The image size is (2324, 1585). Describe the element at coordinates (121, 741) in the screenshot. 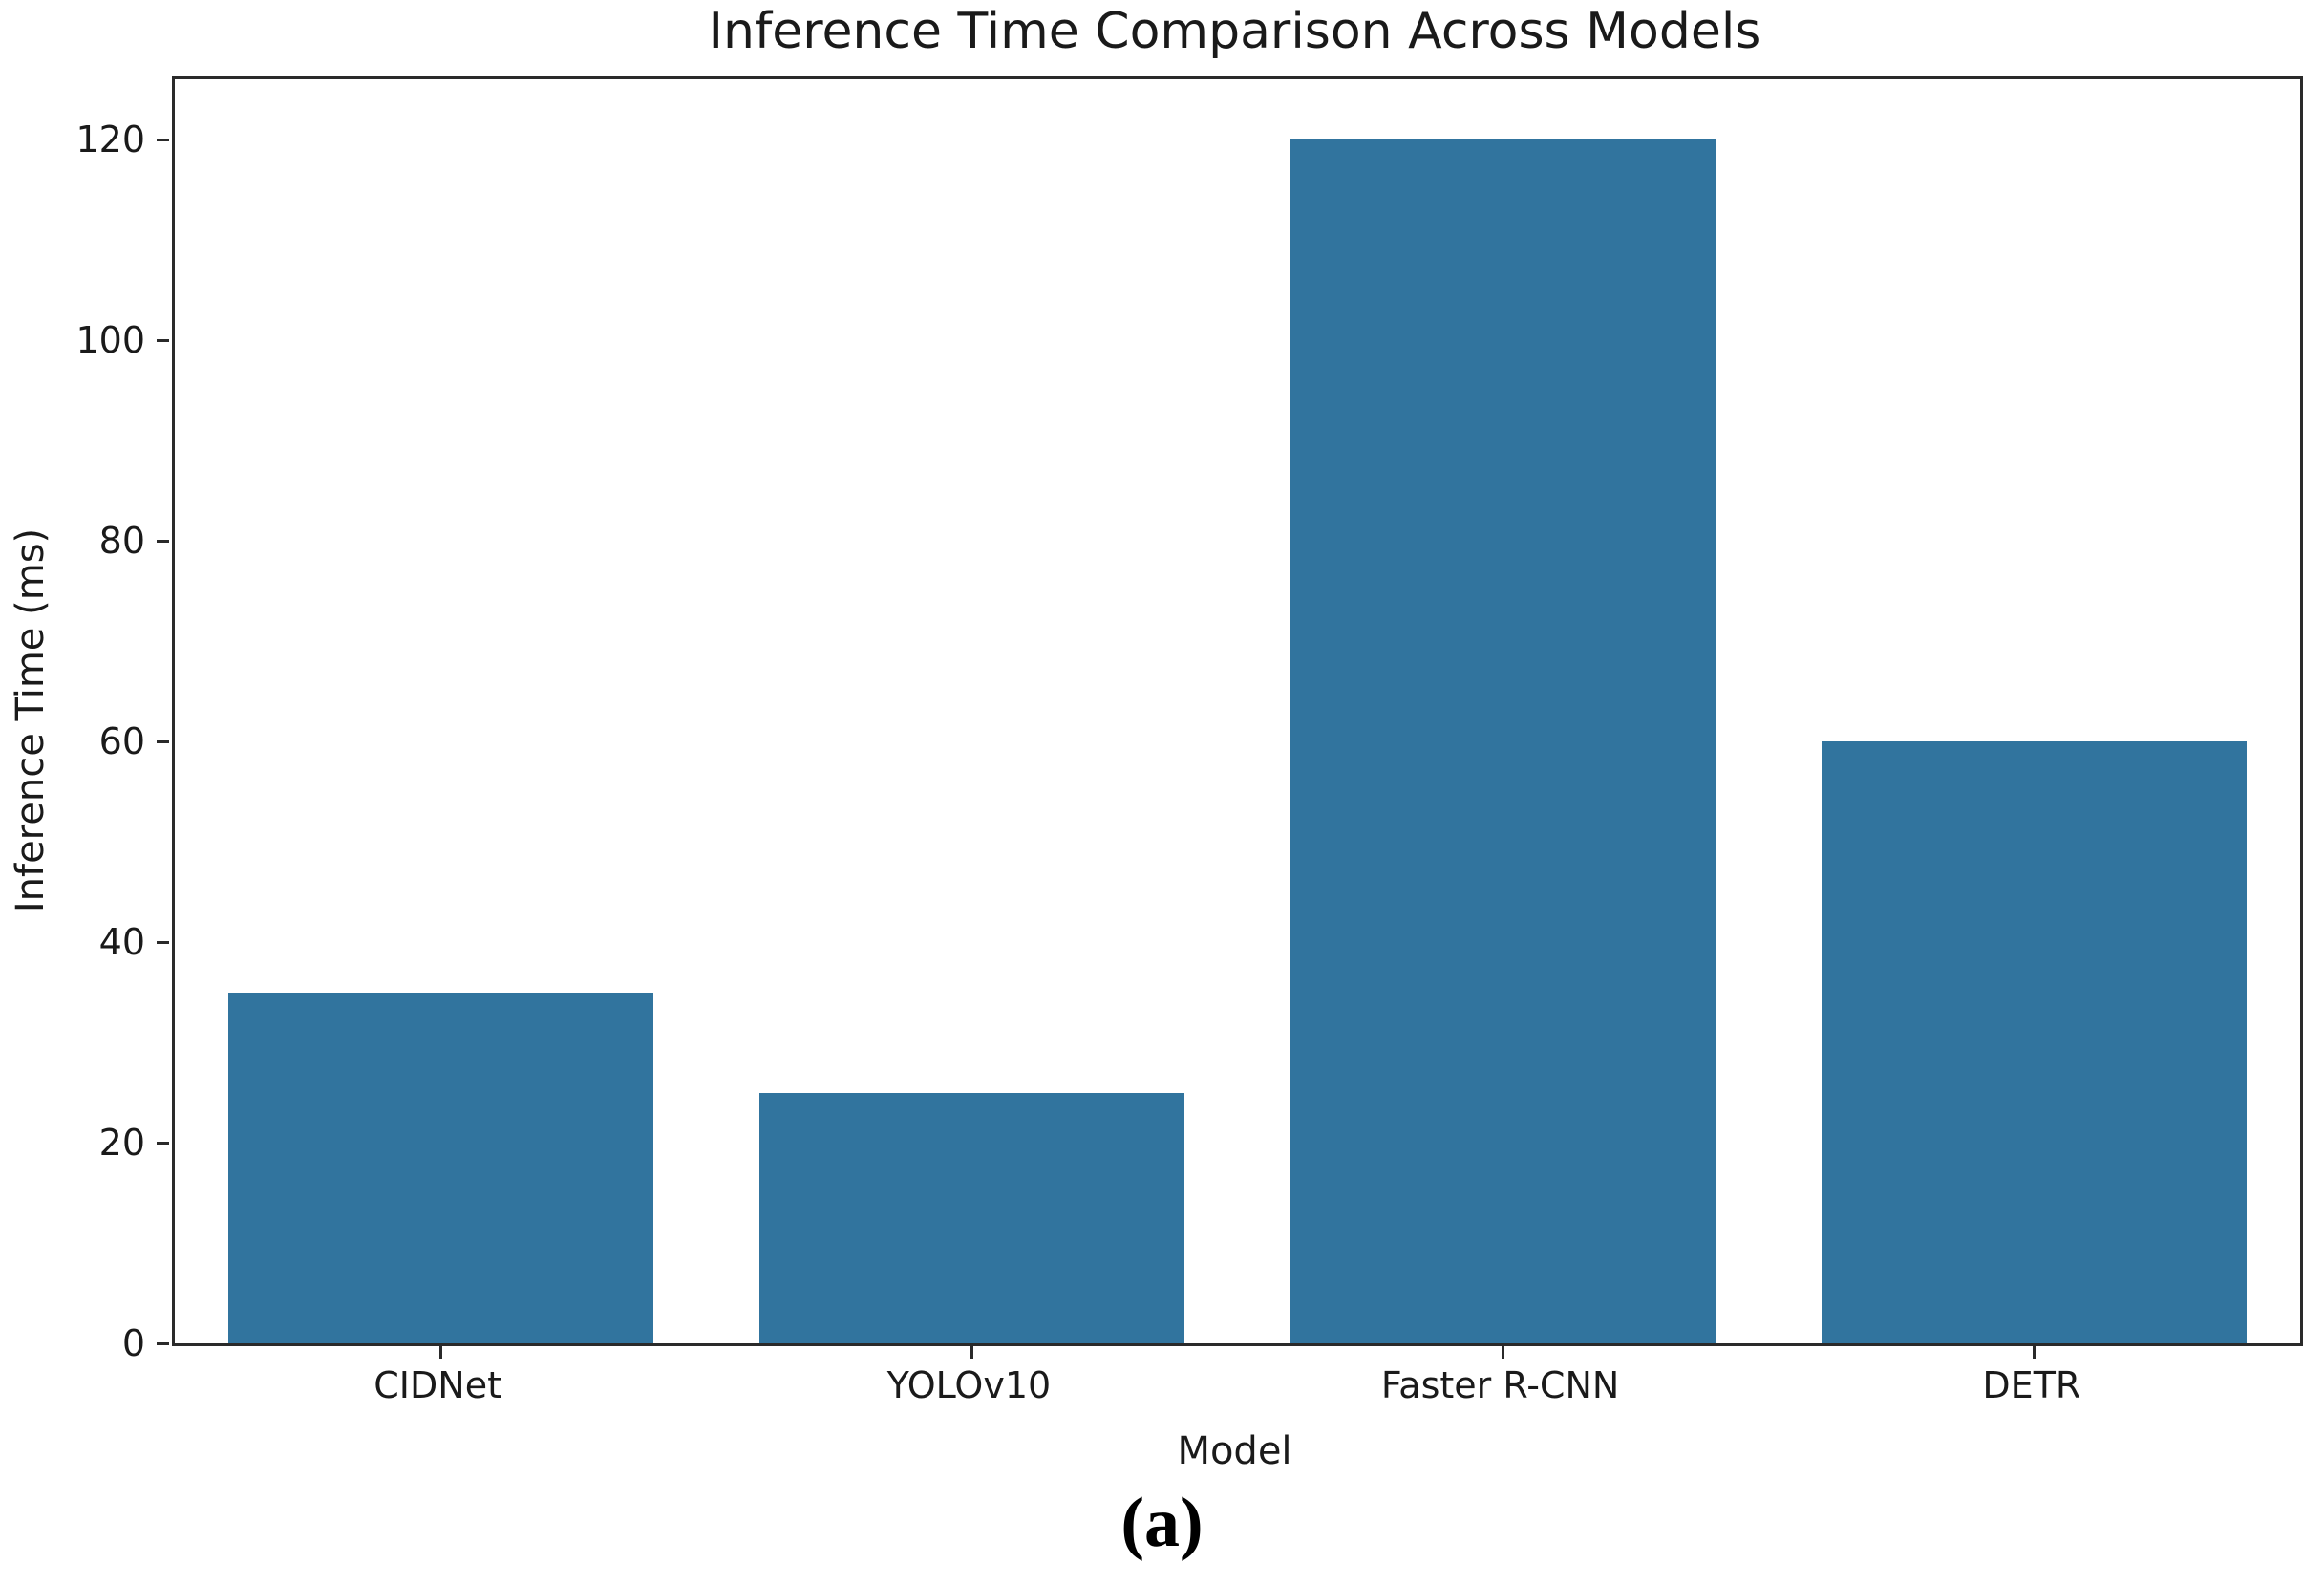

I see `y-tick-label: 60` at that location.